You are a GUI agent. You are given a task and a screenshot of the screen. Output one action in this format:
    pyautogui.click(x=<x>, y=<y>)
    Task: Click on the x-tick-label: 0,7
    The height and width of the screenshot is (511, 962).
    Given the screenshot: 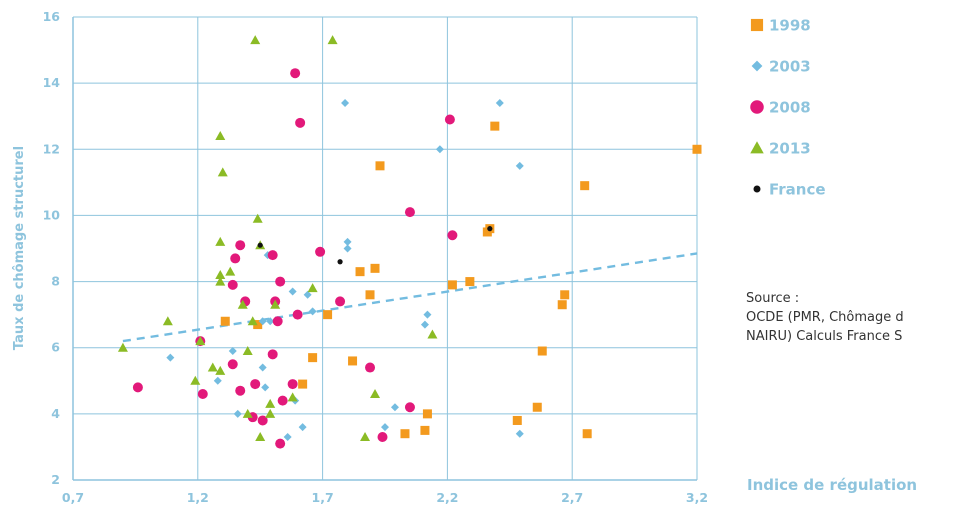 What is the action you would take?
    pyautogui.click(x=73, y=497)
    